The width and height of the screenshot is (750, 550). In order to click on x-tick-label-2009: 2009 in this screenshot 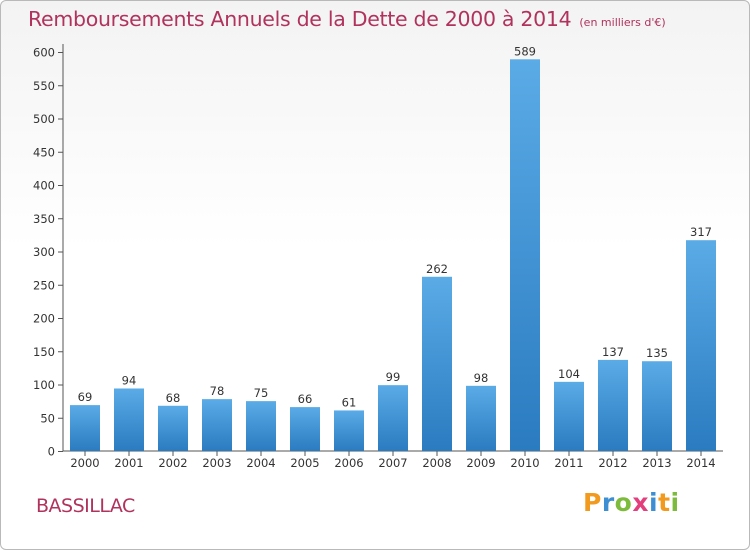, I will do `click(480, 463)`.